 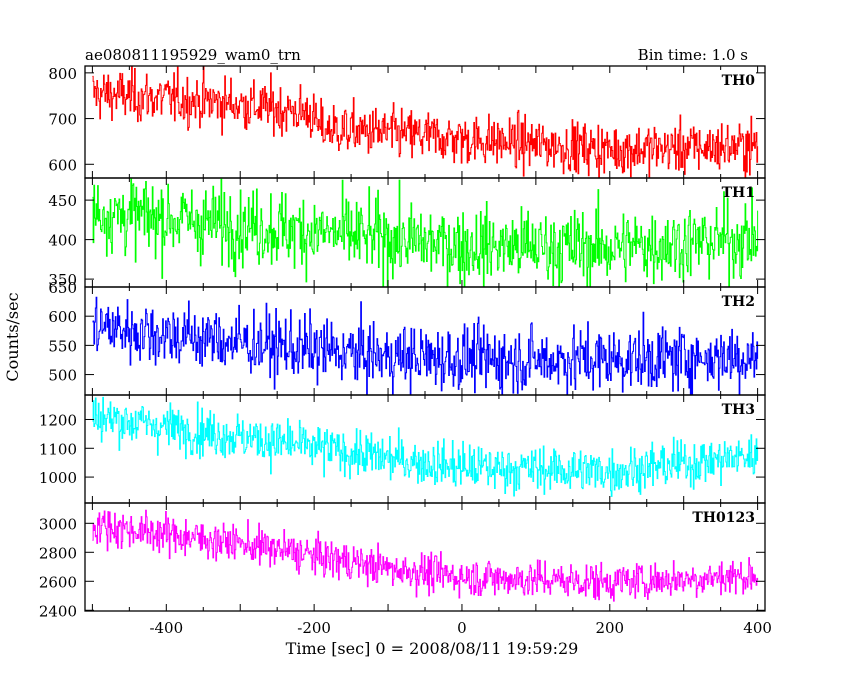 What do you see at coordinates (425, 555) in the screenshot?
I see `series-line-th0123` at bounding box center [425, 555].